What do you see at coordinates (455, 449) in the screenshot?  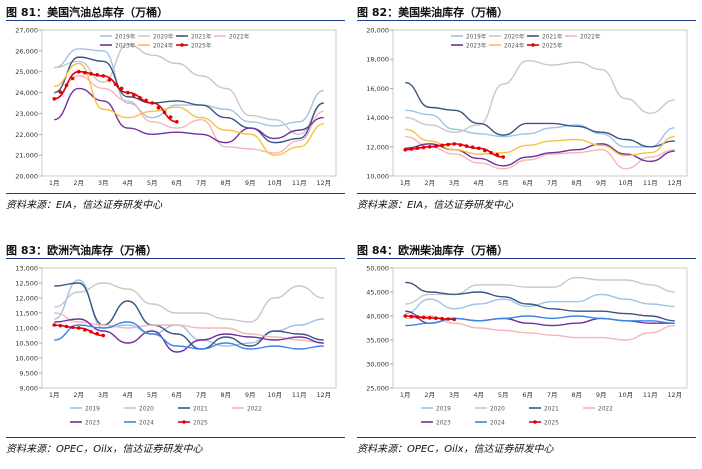 I see `source-note: 资料来源：OPEC，Oilx，信达证券研发中心` at bounding box center [455, 449].